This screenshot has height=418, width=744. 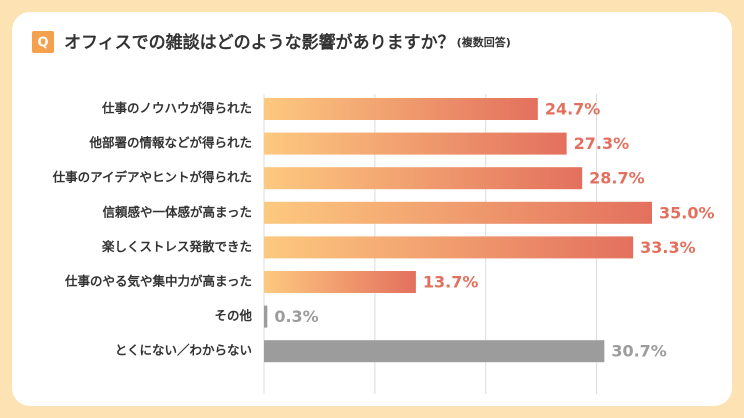 I want to click on chart-title: オフィスでの雑談はどのような影響がありますか？, so click(x=259, y=42).